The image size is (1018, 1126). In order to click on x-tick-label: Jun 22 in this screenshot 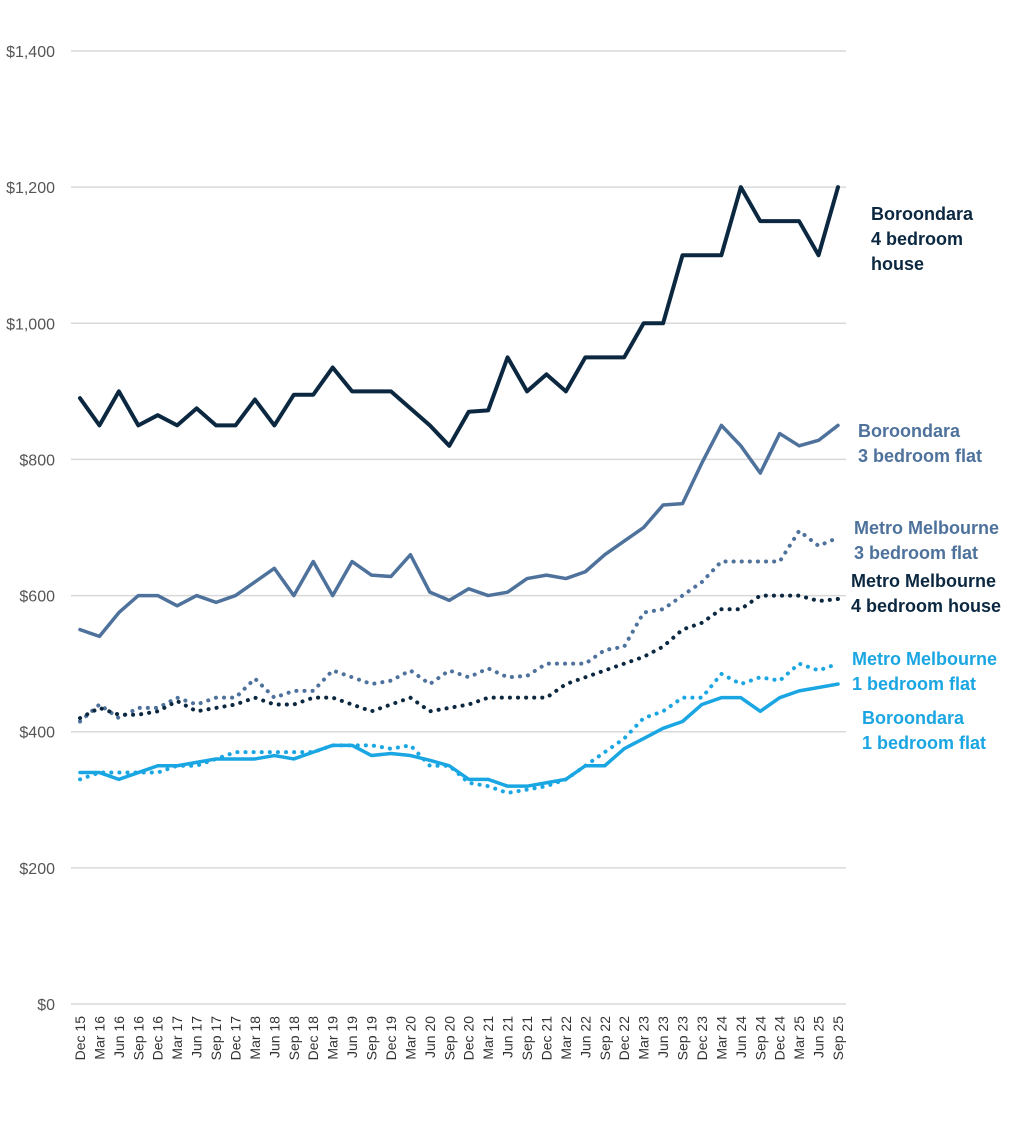, I will do `click(585, 1037)`.